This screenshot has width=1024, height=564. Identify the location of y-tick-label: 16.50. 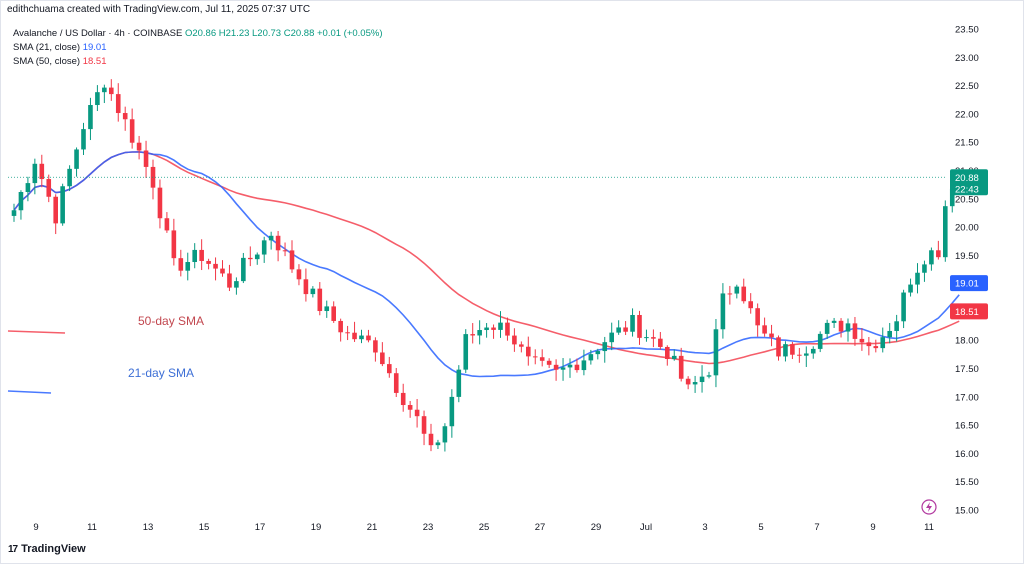
(967, 426).